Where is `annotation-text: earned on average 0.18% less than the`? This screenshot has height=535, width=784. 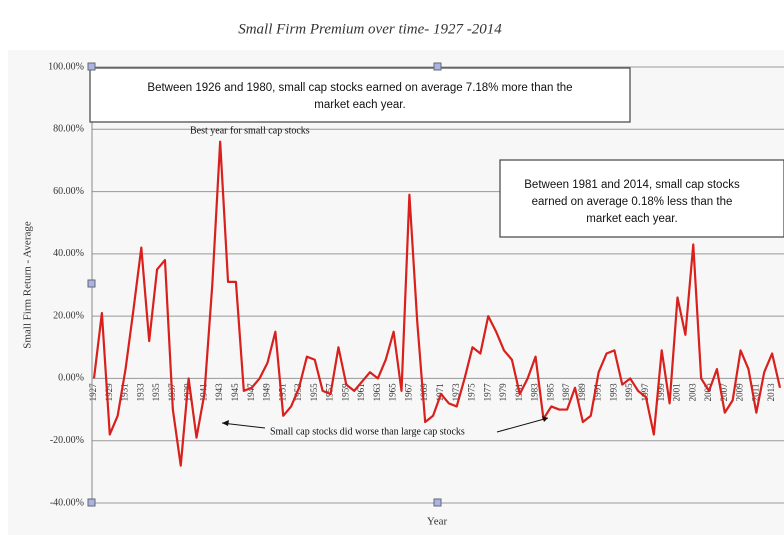
annotation-text: earned on average 0.18% less than the is located at coordinates (632, 202).